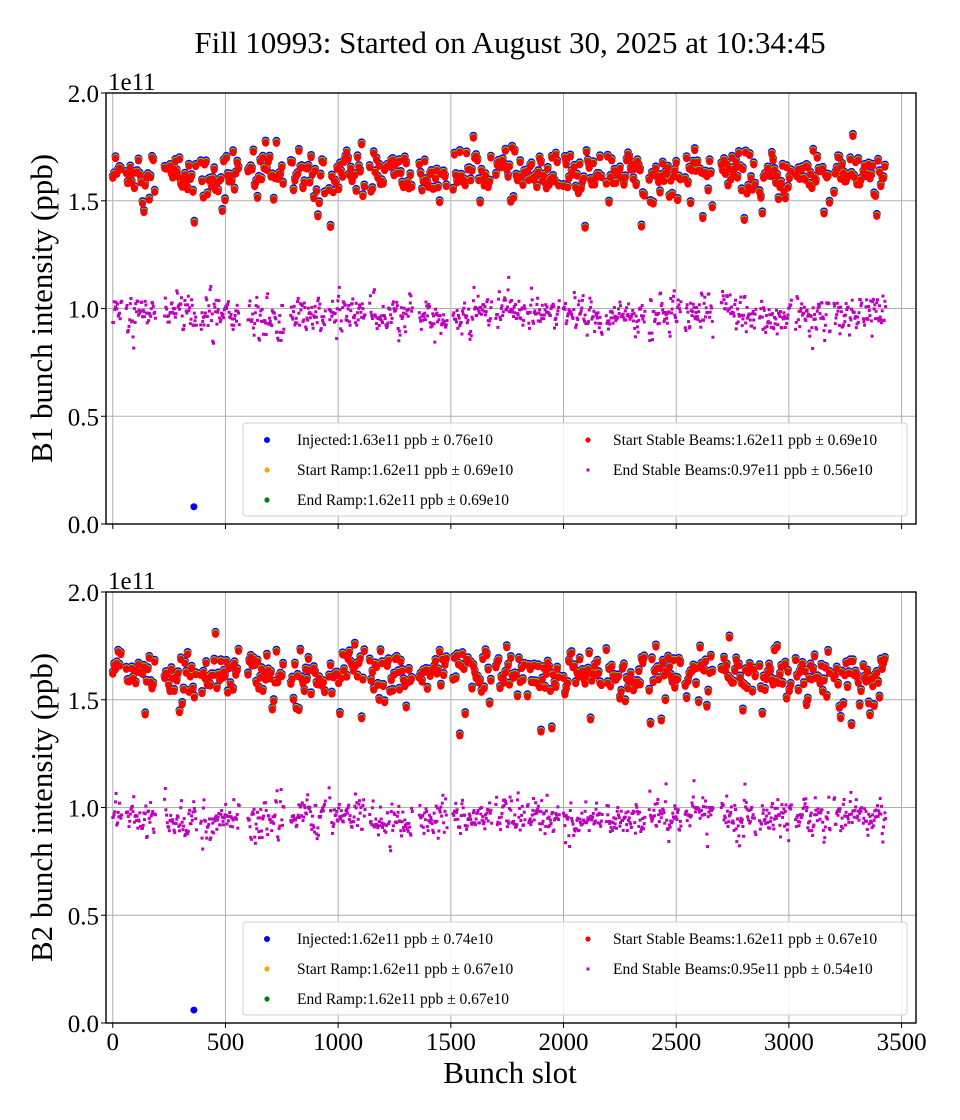 This screenshot has height=1120, width=960. Describe the element at coordinates (83, 525) in the screenshot. I see `y-tick-label: 0.0` at that location.